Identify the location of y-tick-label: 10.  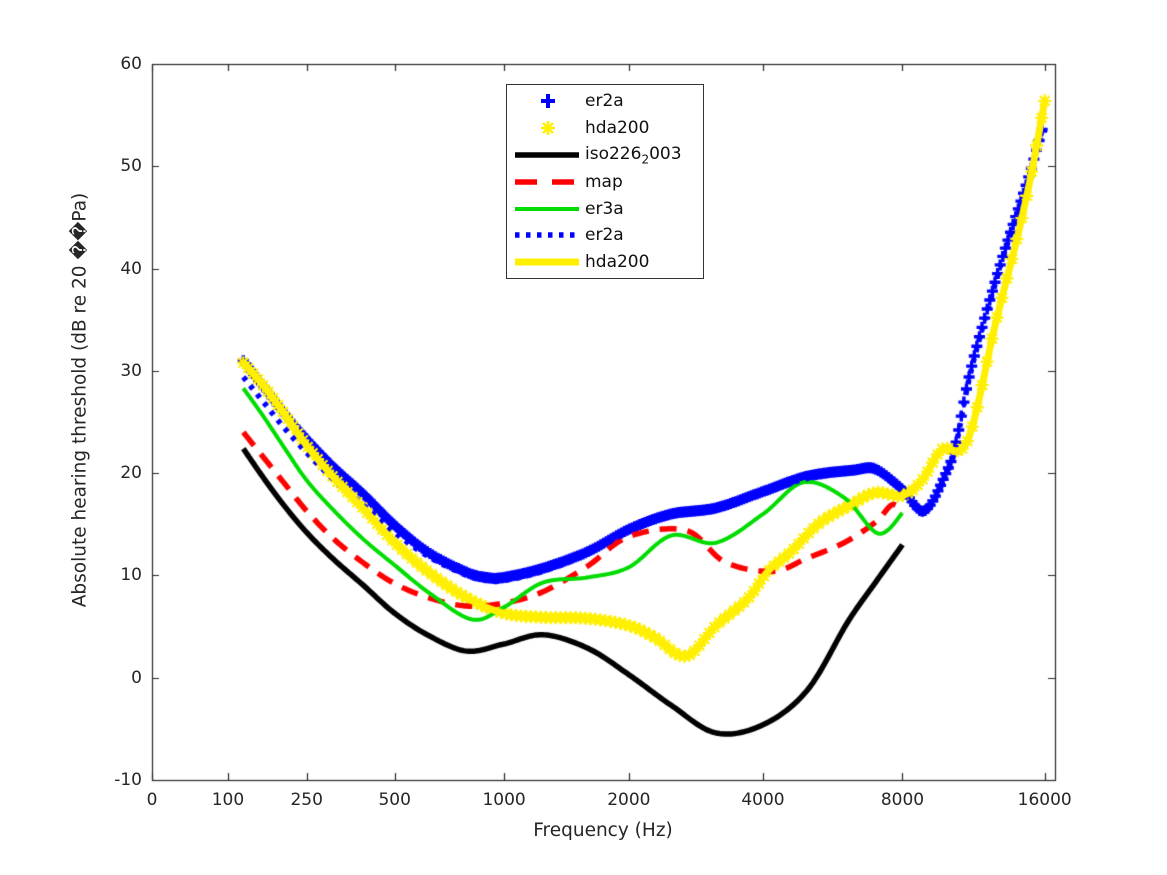
(131, 575).